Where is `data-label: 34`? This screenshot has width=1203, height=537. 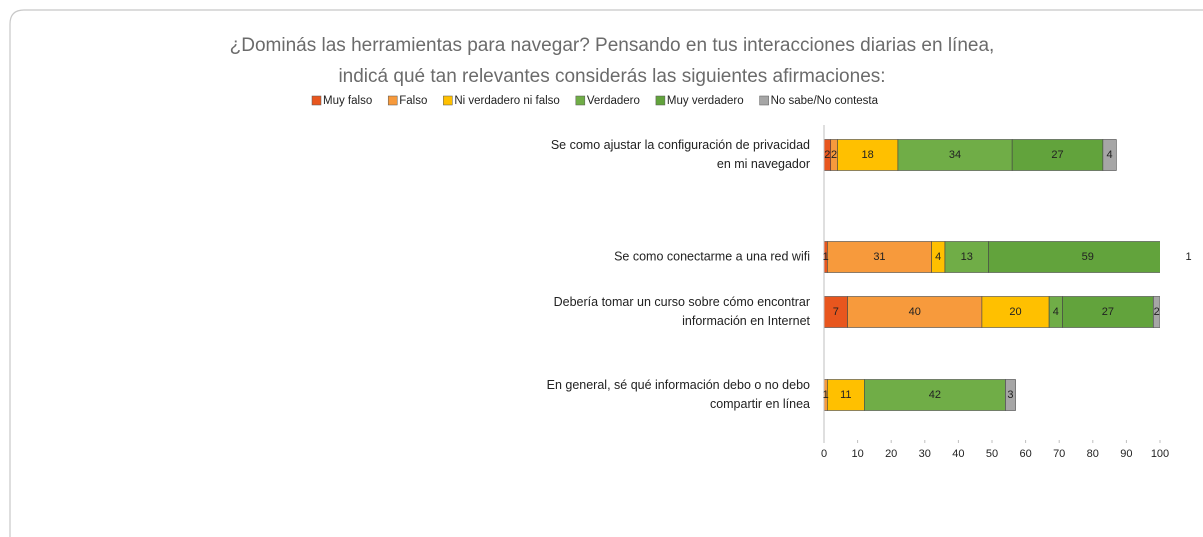 data-label: 34 is located at coordinates (955, 155).